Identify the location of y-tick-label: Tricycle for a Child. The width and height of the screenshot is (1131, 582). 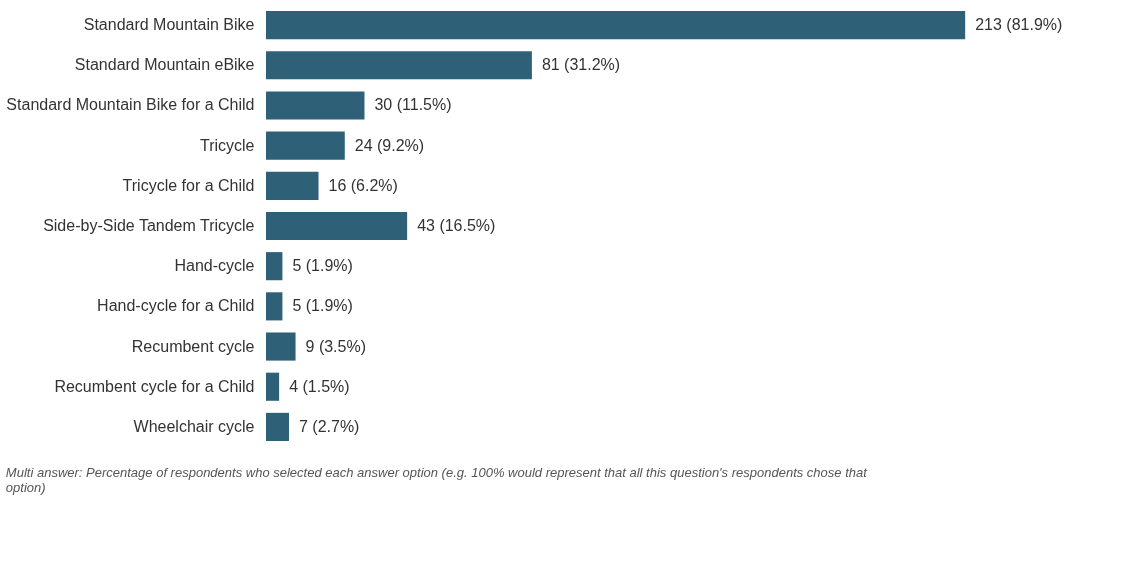
(188, 185).